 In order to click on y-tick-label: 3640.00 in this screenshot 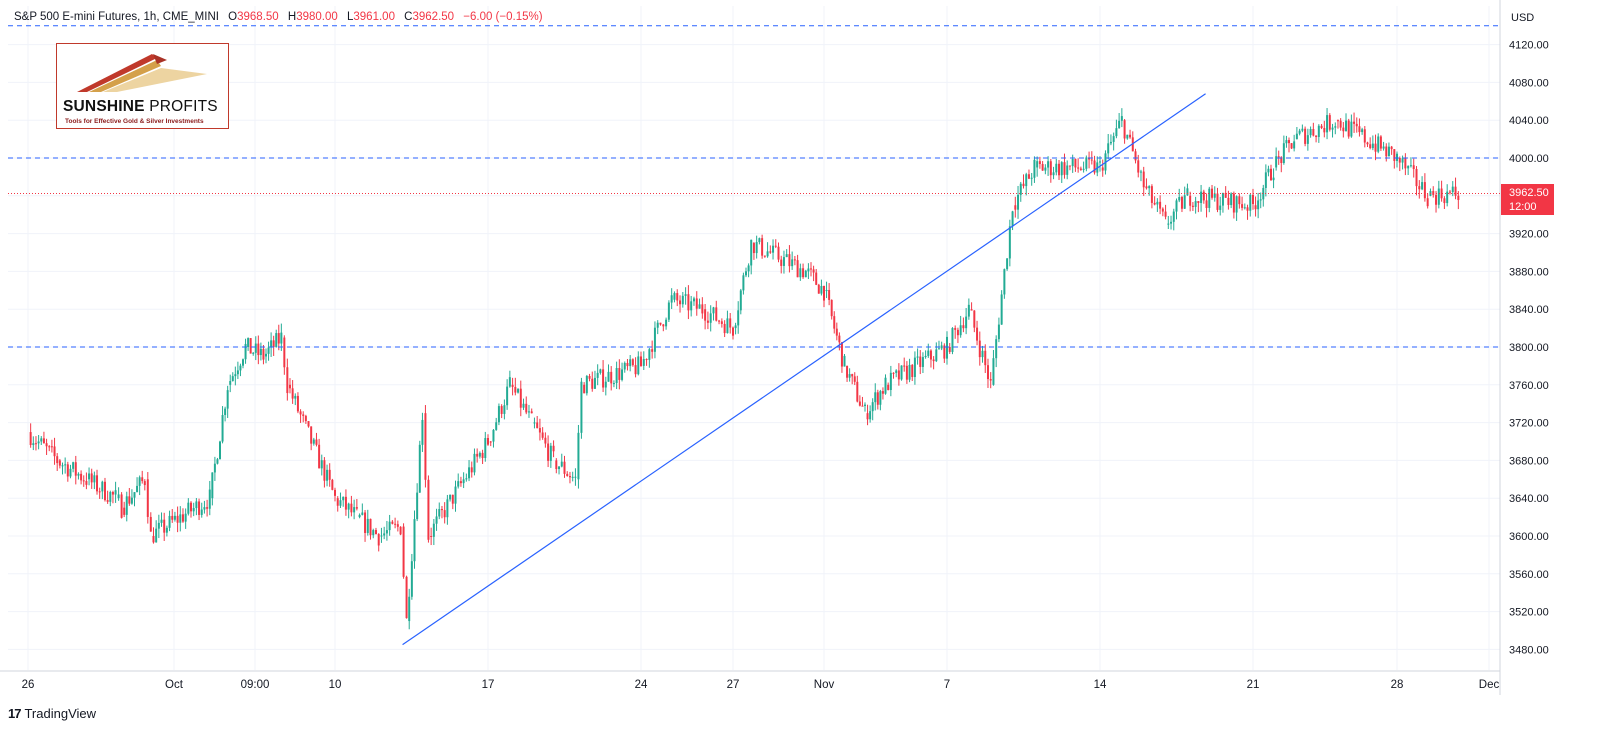, I will do `click(1529, 499)`.